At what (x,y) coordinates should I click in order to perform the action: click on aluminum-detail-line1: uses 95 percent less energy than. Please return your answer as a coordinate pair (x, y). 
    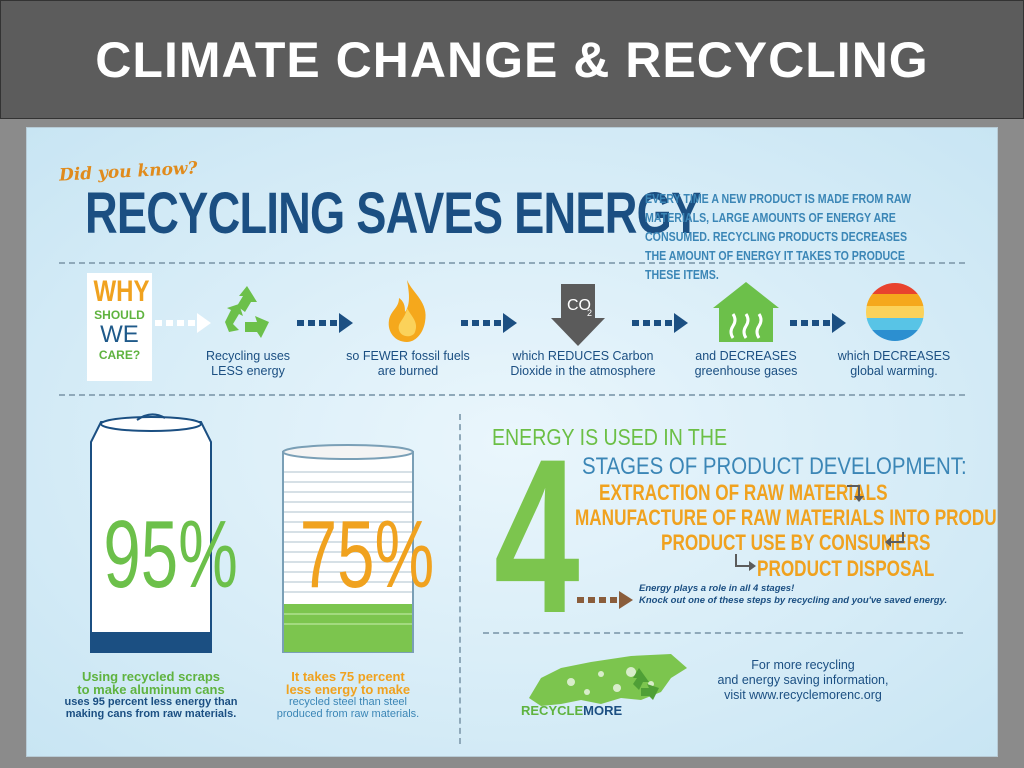
    Looking at the image, I should click on (151, 702).